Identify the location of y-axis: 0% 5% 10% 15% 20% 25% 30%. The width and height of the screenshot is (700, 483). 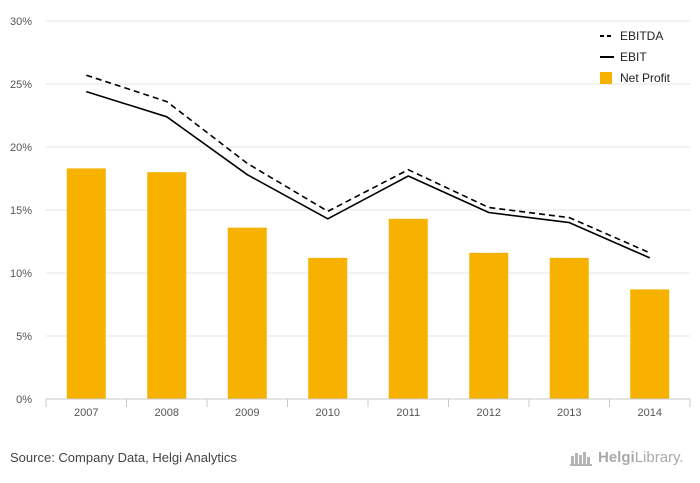
(21, 211).